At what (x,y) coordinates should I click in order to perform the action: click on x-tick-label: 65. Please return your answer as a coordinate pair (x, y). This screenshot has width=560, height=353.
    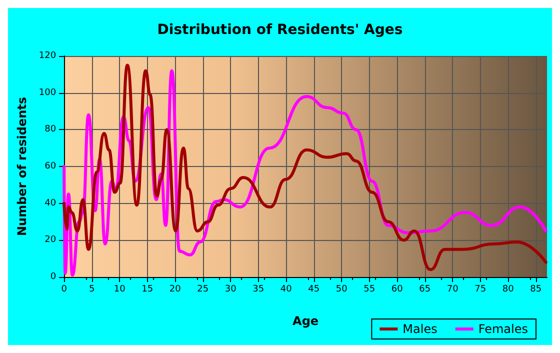
    Looking at the image, I should click on (425, 289).